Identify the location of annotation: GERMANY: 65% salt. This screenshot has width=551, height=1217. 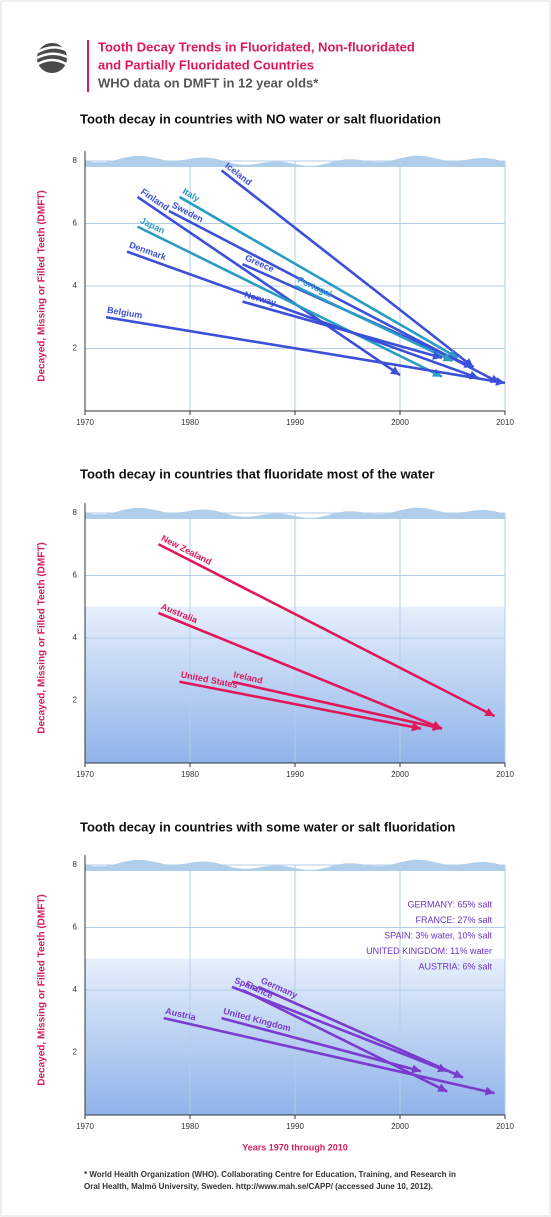
(449, 904).